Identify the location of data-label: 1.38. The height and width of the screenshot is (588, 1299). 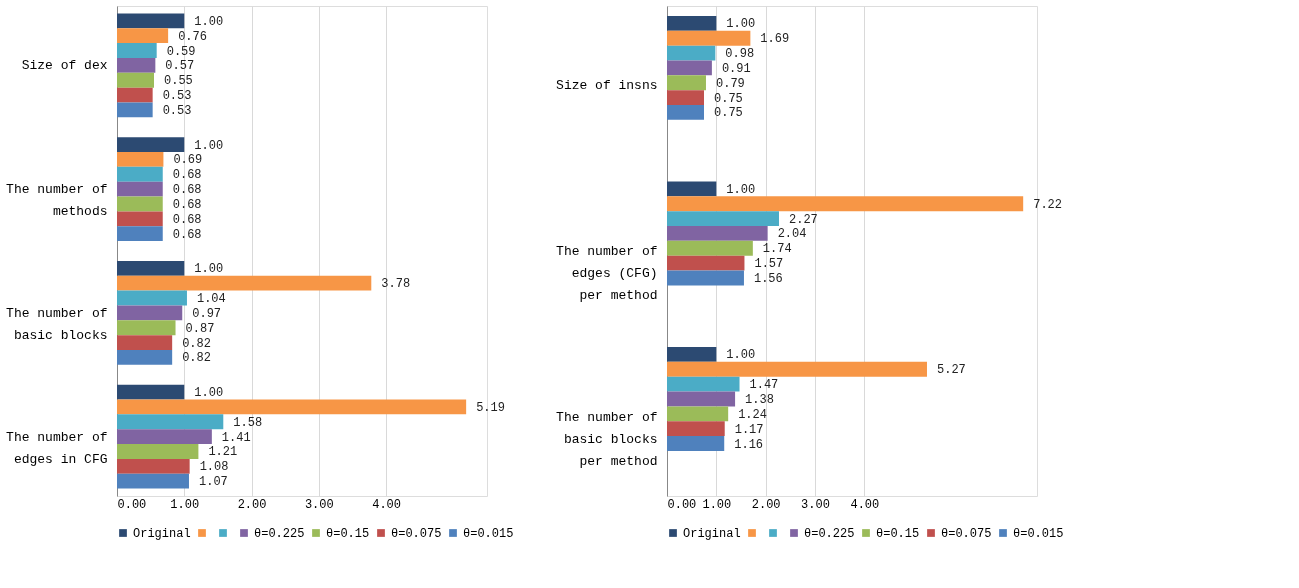
(759, 399).